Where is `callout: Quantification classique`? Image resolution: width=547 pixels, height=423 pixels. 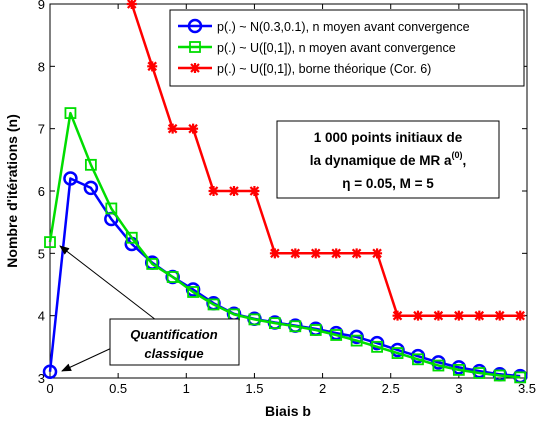 callout: Quantification classique is located at coordinates (149, 308).